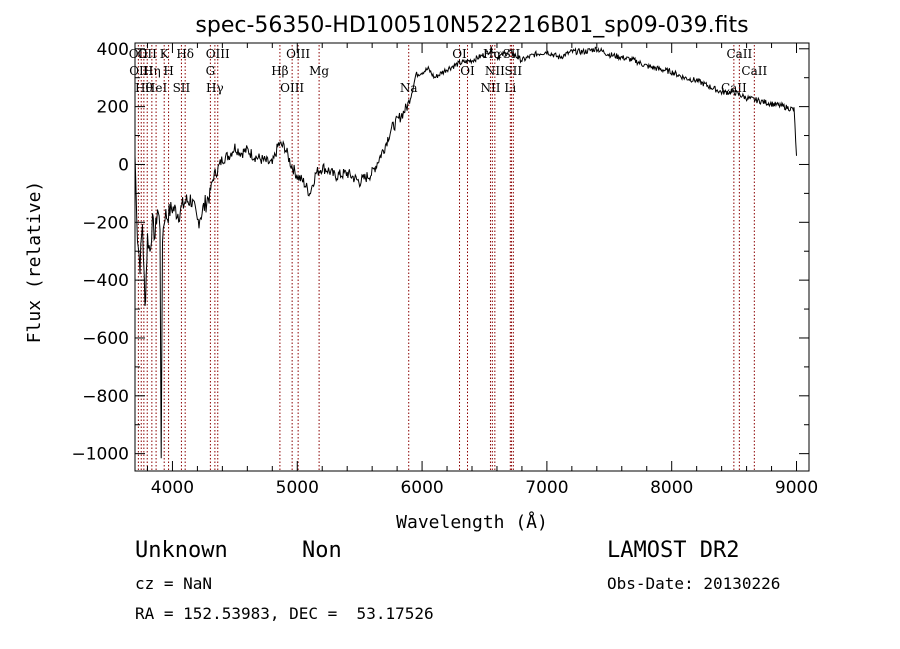  Describe the element at coordinates (671, 488) in the screenshot. I see `x-tick-label: 8000` at that location.